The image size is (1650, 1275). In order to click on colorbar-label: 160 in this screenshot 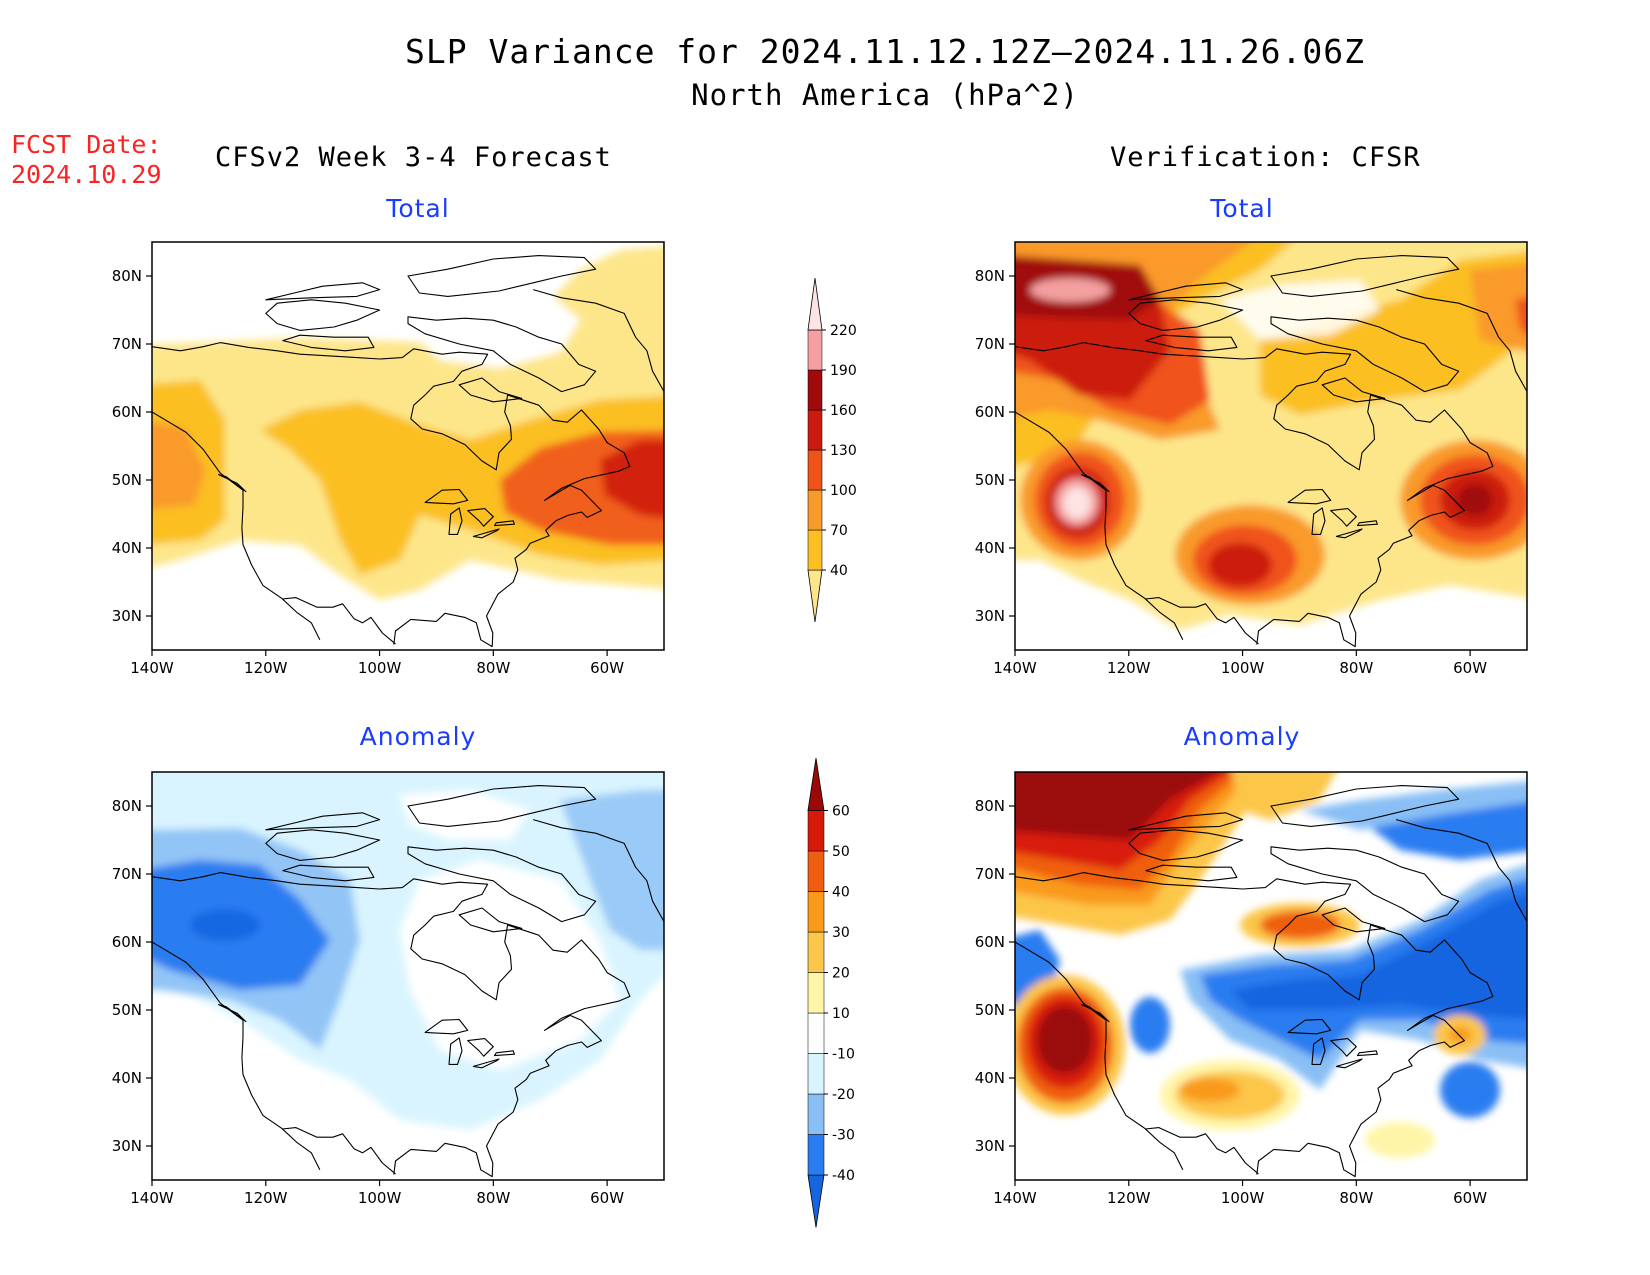, I will do `click(843, 411)`.